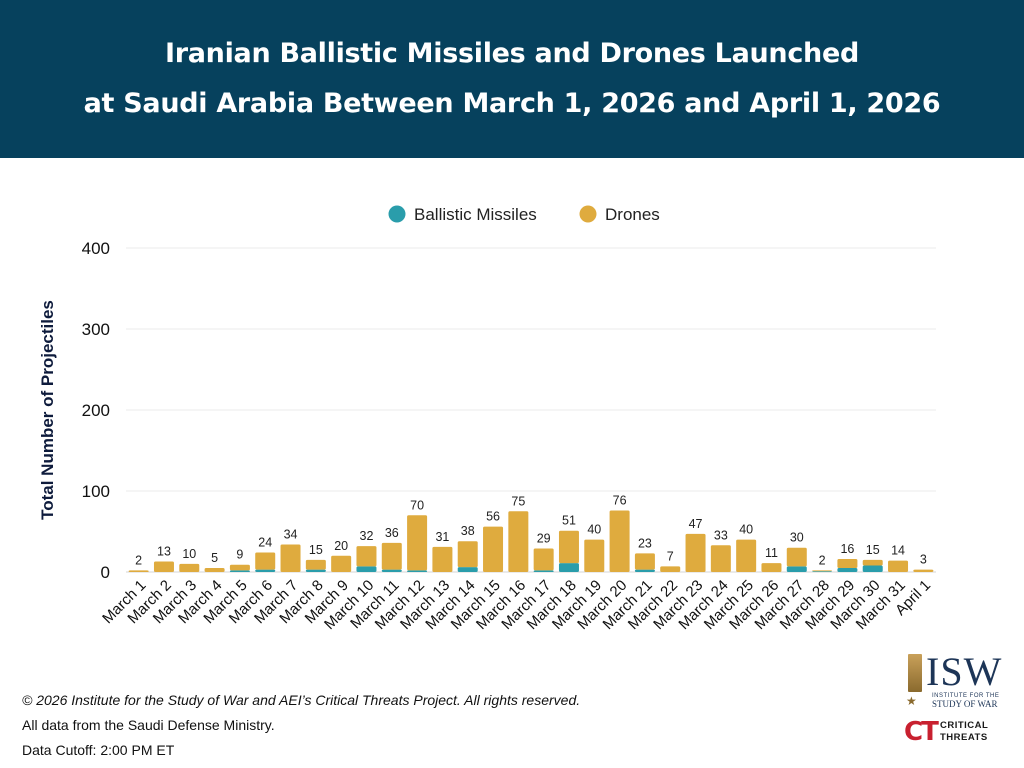 The height and width of the screenshot is (768, 1024). What do you see at coordinates (588, 214) in the screenshot?
I see `legend-swatch-drones` at bounding box center [588, 214].